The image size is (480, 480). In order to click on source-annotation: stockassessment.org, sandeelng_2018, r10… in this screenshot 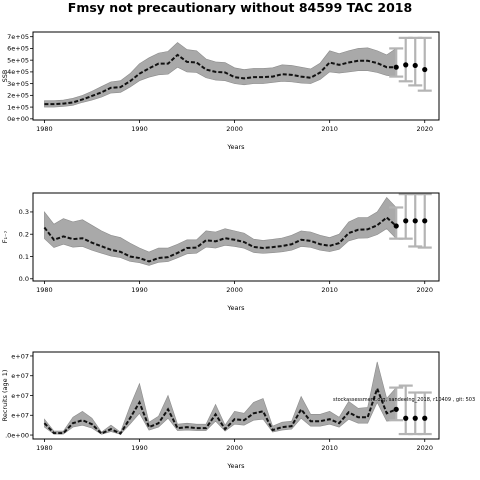, I will do `click(404, 400)`.